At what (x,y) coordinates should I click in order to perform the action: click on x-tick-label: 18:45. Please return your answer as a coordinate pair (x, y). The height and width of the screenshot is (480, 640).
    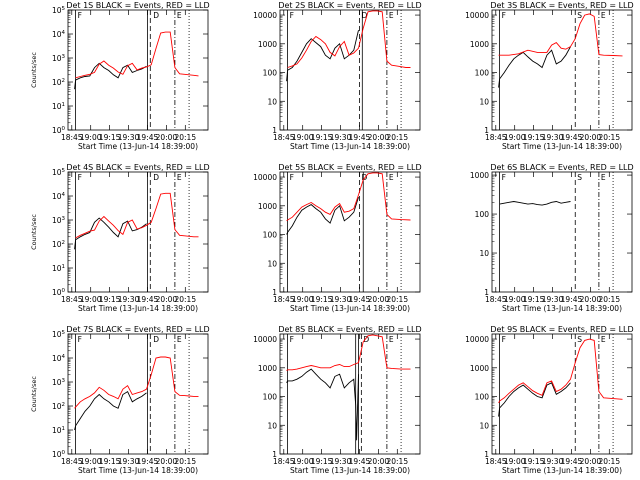
    Looking at the image, I should click on (72, 461).